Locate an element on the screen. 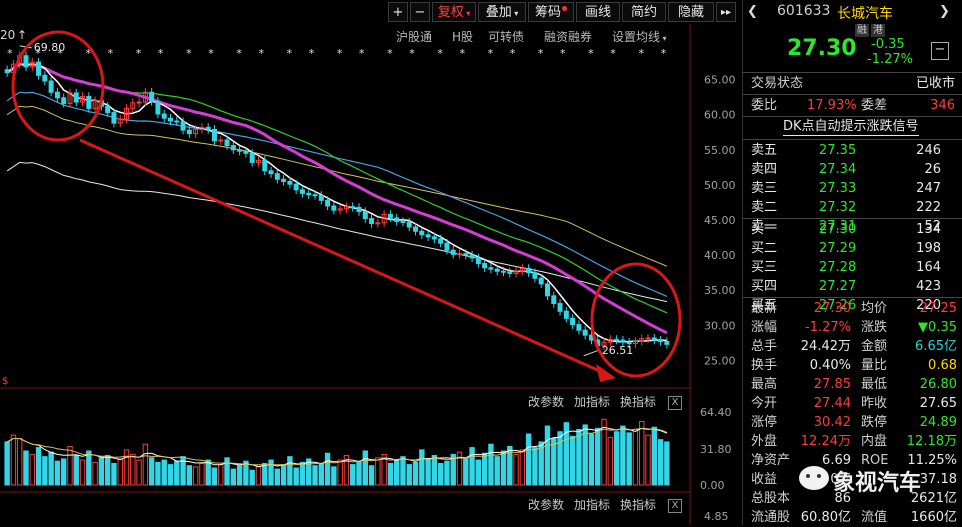 This screenshot has height=527, width=962. bid-volume: 220 is located at coordinates (928, 305).